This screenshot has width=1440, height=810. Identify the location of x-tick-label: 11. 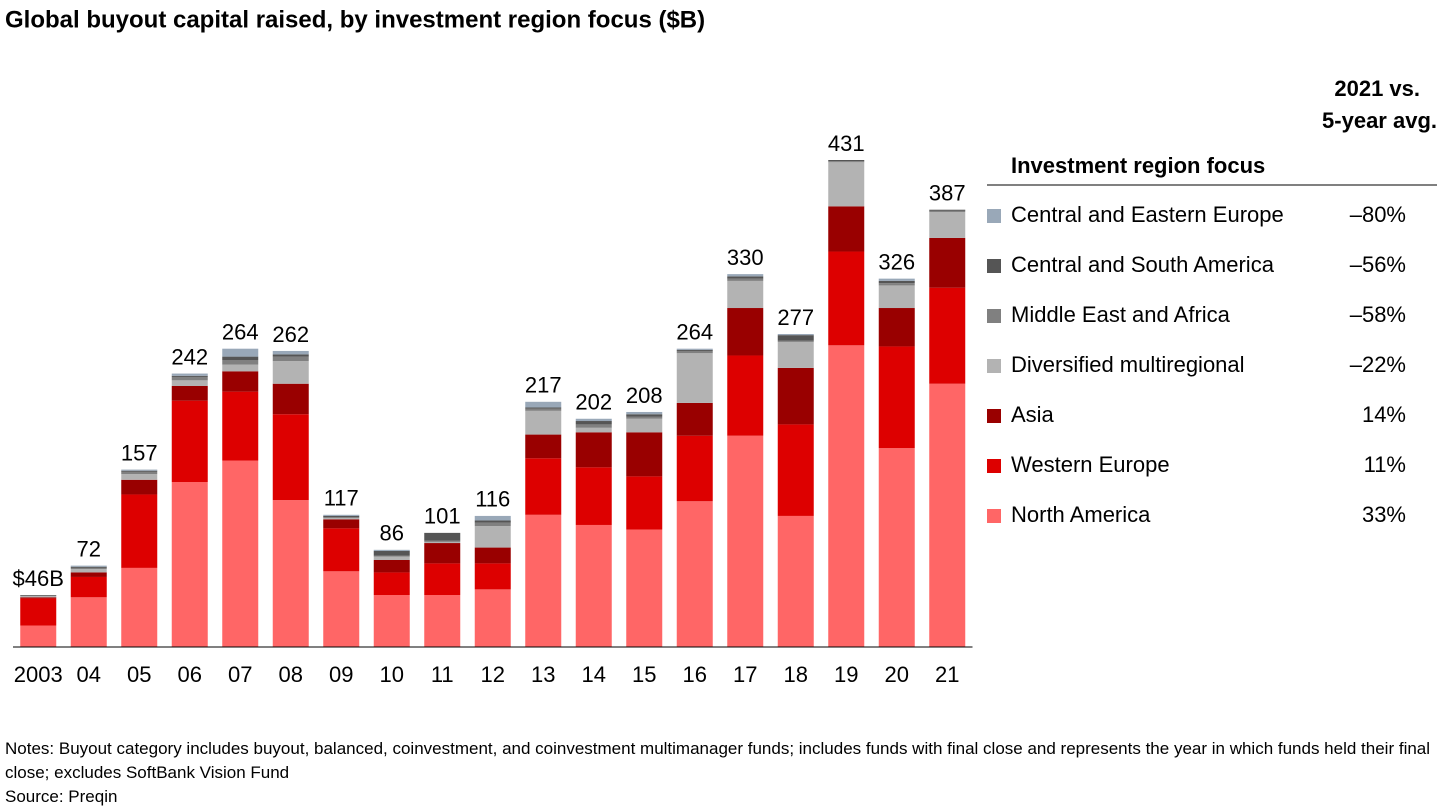
(442, 674).